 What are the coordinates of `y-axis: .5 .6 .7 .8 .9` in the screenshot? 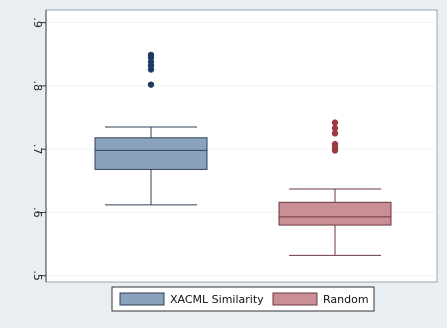 It's located at (39, 146).